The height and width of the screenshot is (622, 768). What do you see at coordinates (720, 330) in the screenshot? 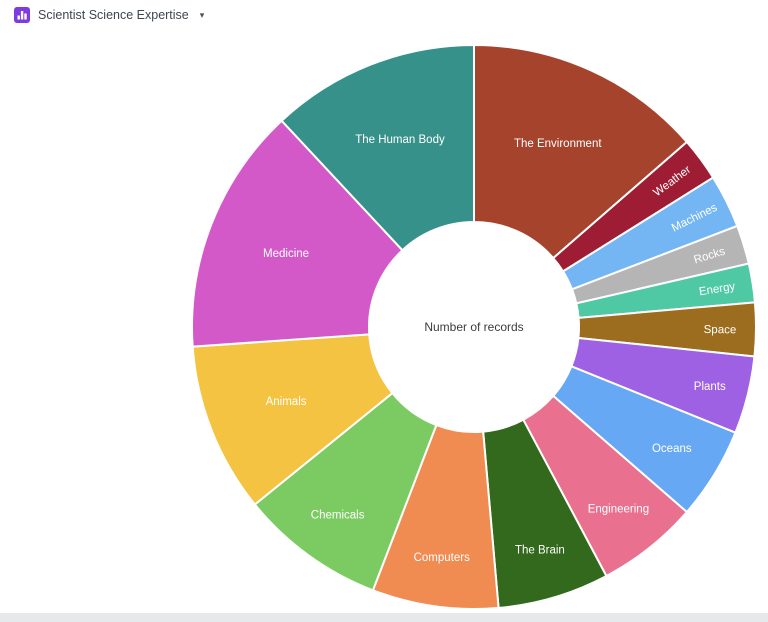
I see `slice-label-space: Space` at bounding box center [720, 330].